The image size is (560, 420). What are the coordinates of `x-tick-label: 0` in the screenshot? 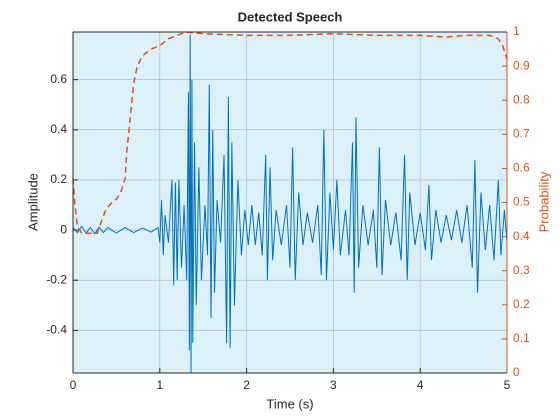 It's located at (73, 385).